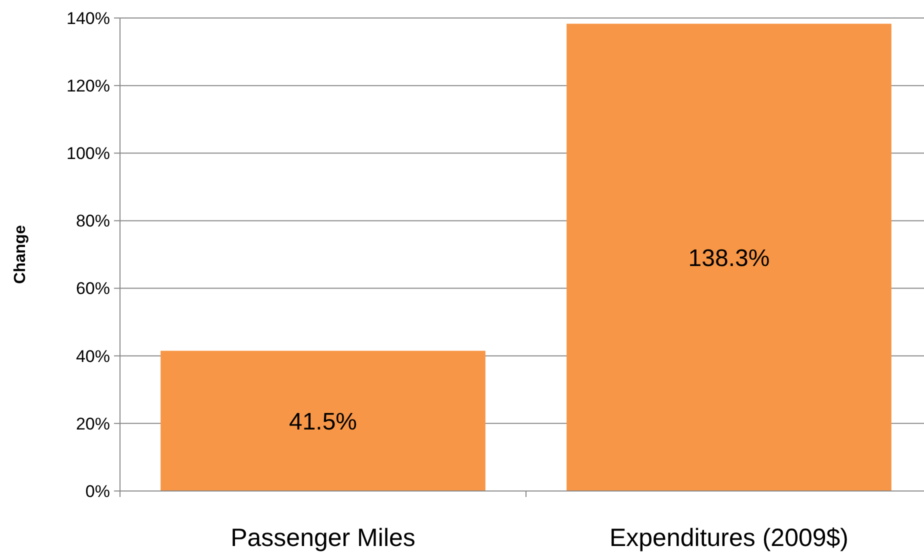 The image size is (924, 554). Describe the element at coordinates (93, 288) in the screenshot. I see `y-tick-label: 60%` at that location.